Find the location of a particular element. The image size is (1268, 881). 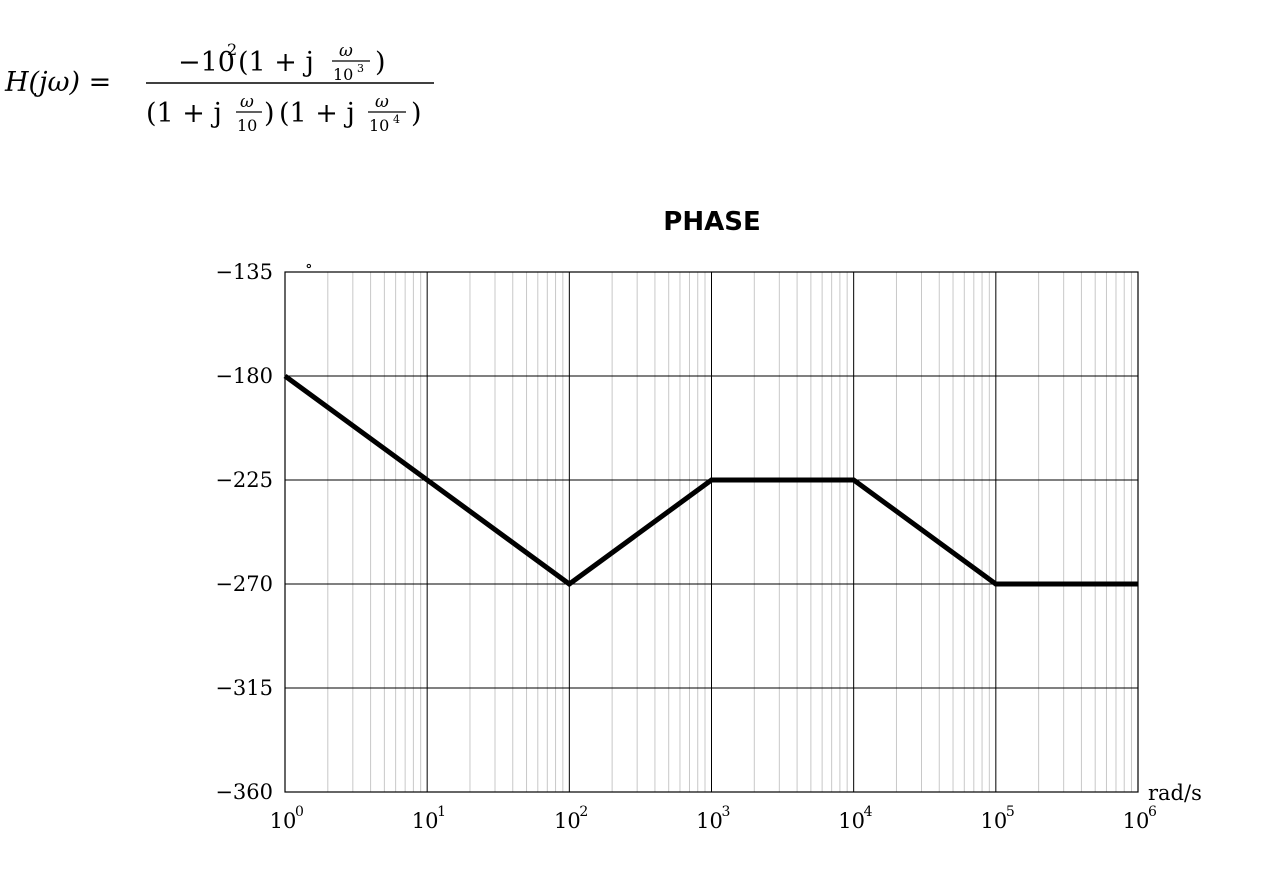

x-tick-exponent: 3 is located at coordinates (726, 812).